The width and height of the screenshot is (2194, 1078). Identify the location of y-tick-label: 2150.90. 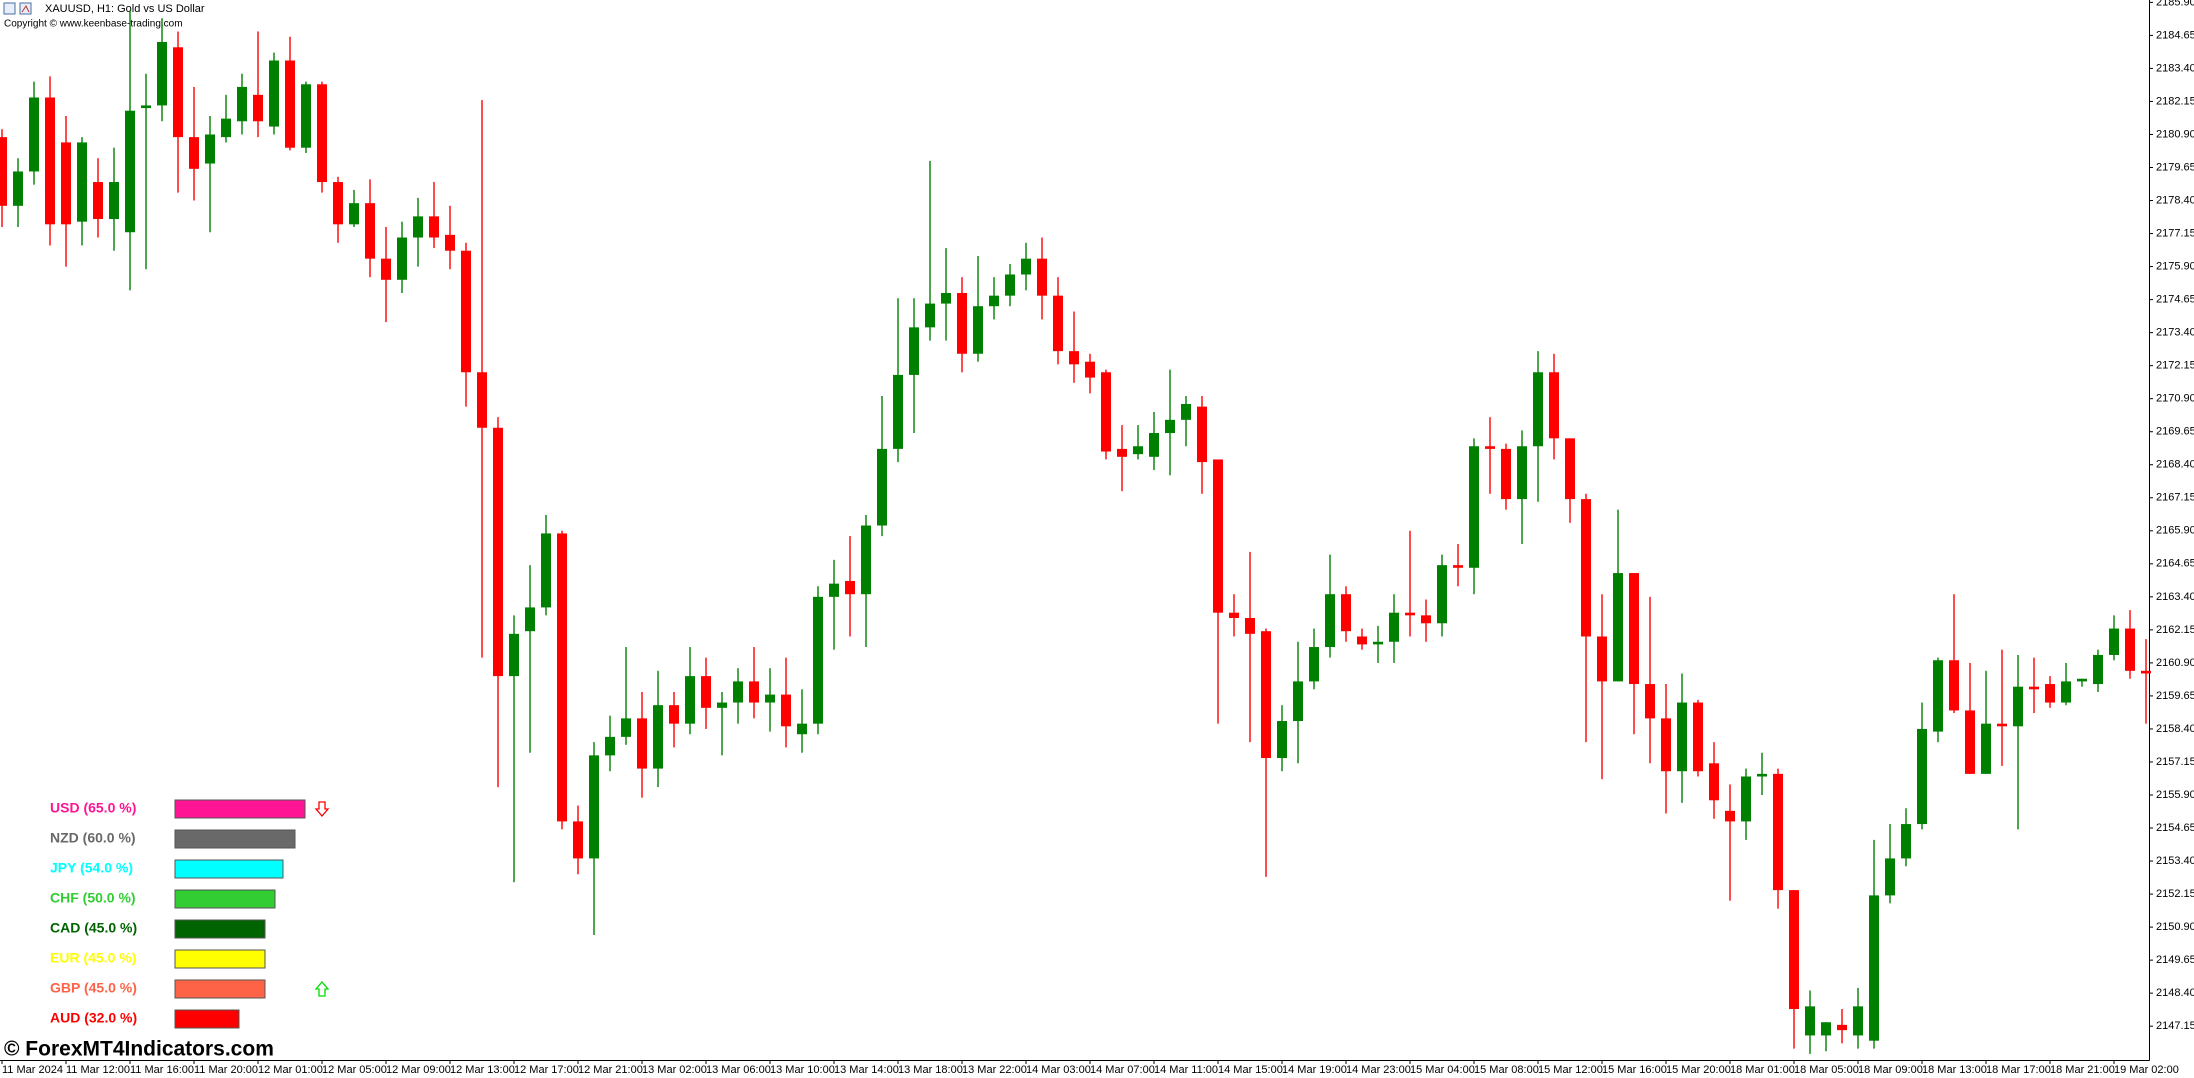
(2175, 927).